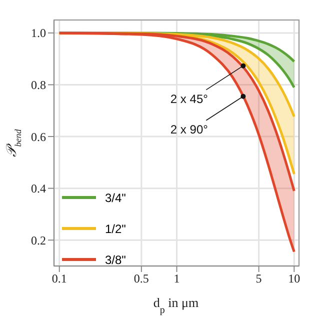  Describe the element at coordinates (38, 240) in the screenshot. I see `y-tick-label: 0.2` at that location.